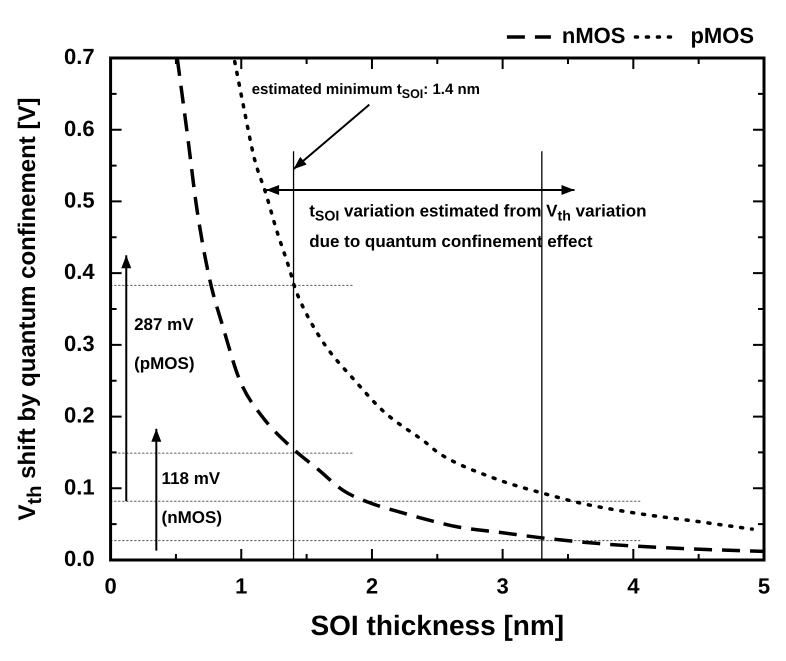  I want to click on annotation: 118 mV, so click(191, 478).